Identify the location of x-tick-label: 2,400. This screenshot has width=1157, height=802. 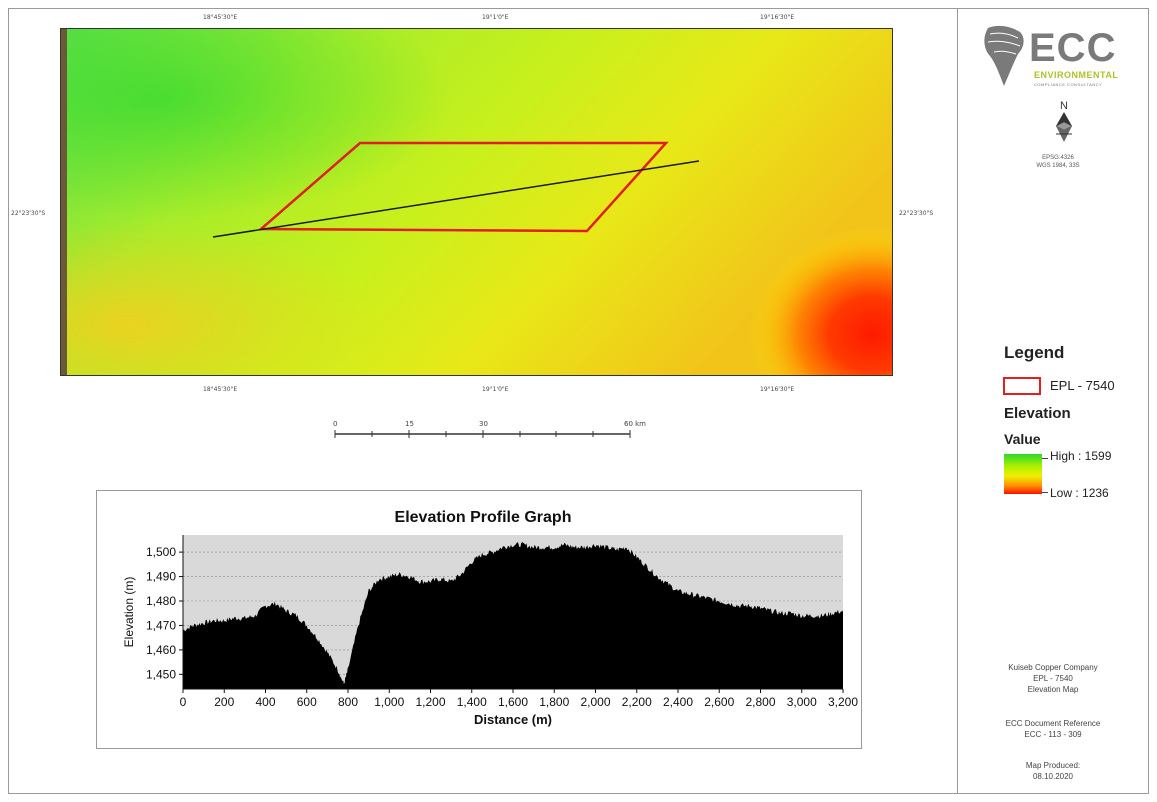
(678, 702).